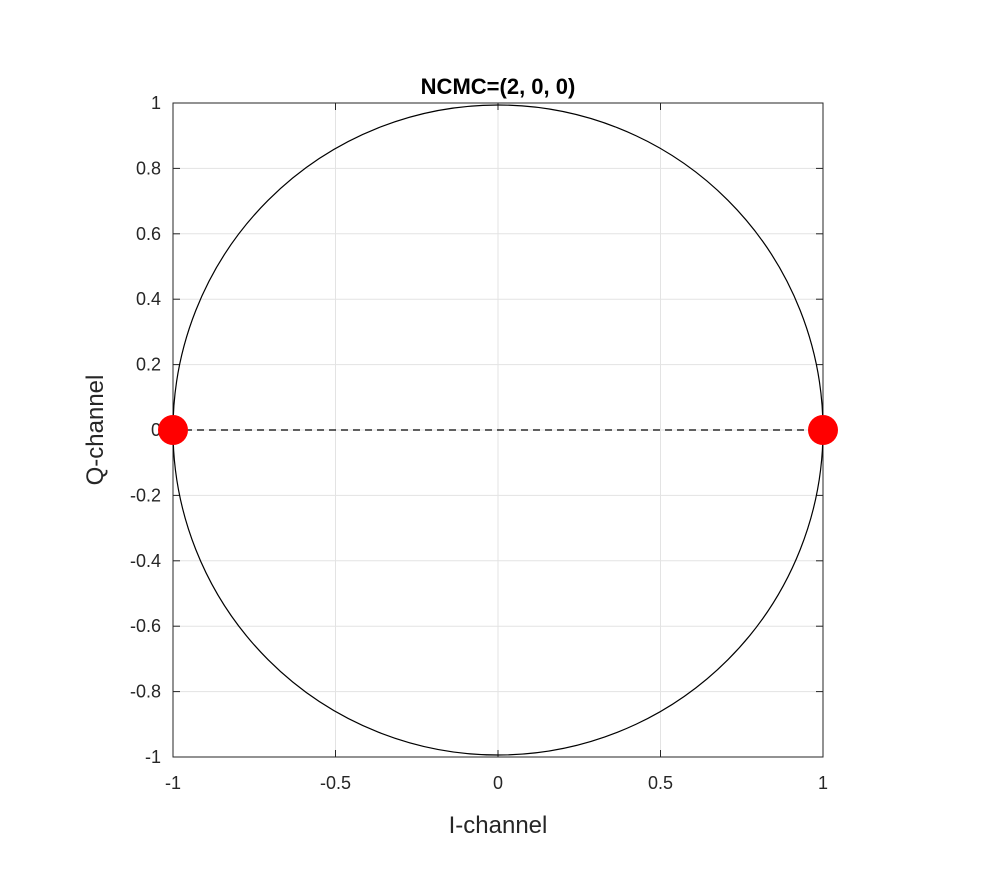 The width and height of the screenshot is (987, 881). I want to click on y-tick-label: 0.4, so click(148, 299).